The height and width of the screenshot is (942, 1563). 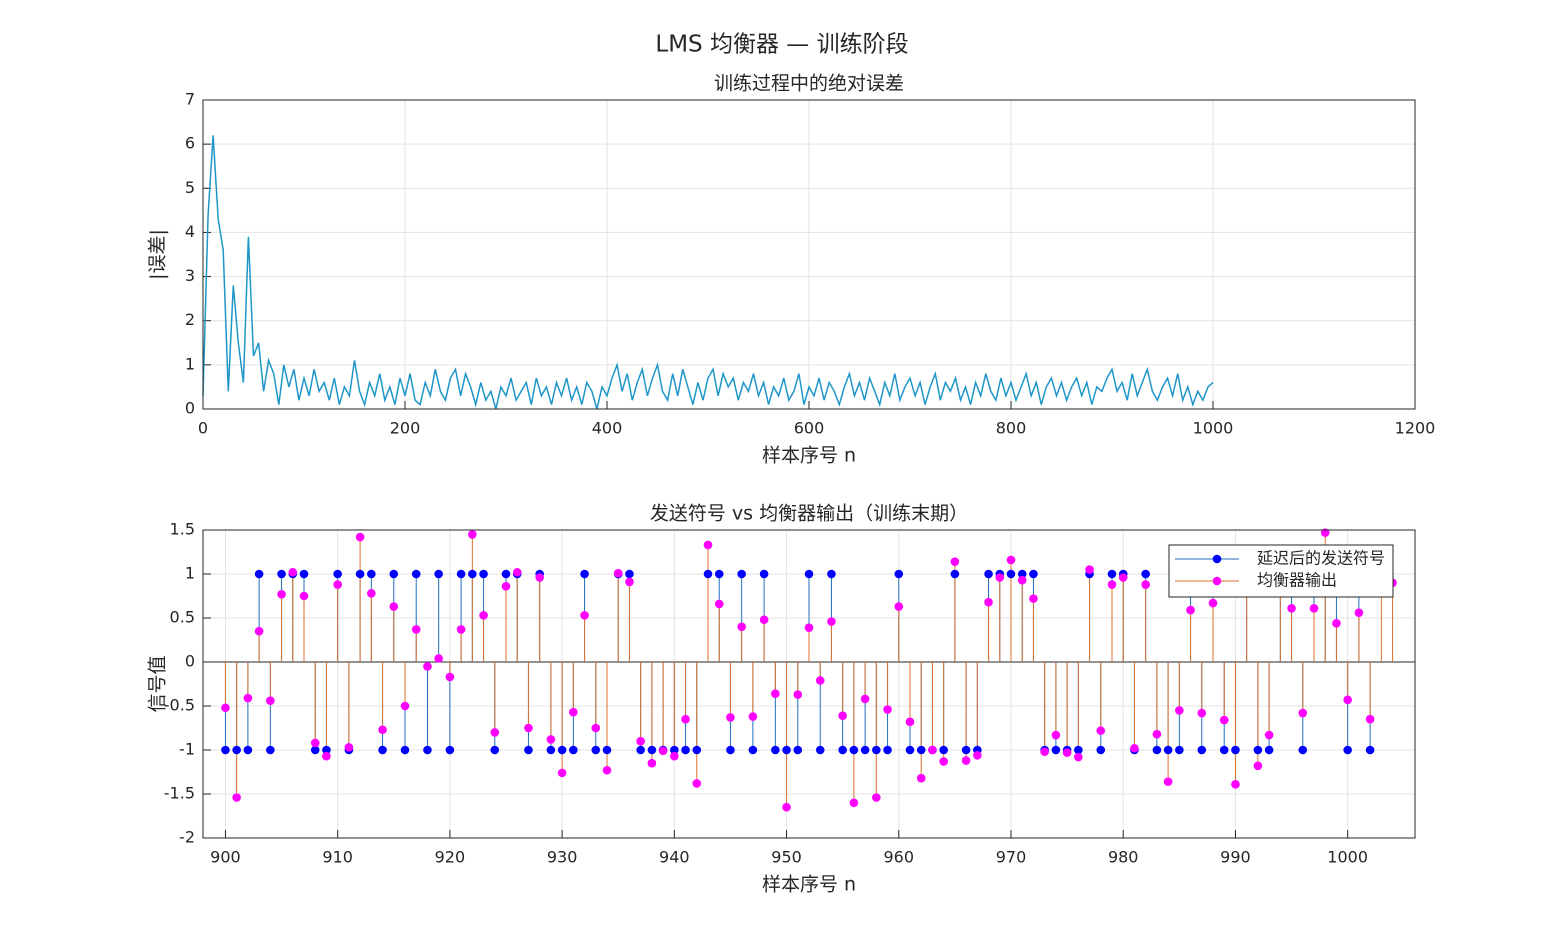 I want to click on y-tick-label: -0.5, so click(x=179, y=705).